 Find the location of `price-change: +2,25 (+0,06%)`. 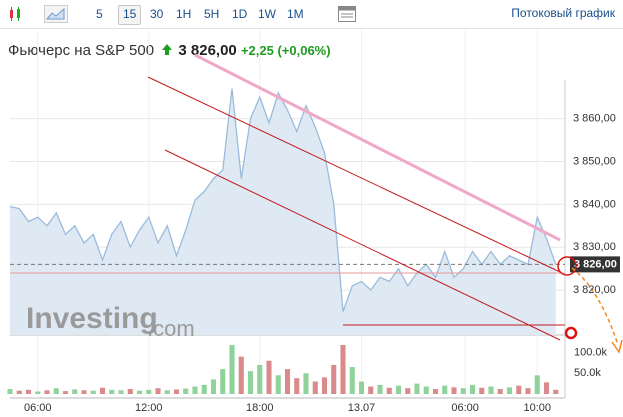

price-change: +2,25 (+0,06%) is located at coordinates (285, 50).